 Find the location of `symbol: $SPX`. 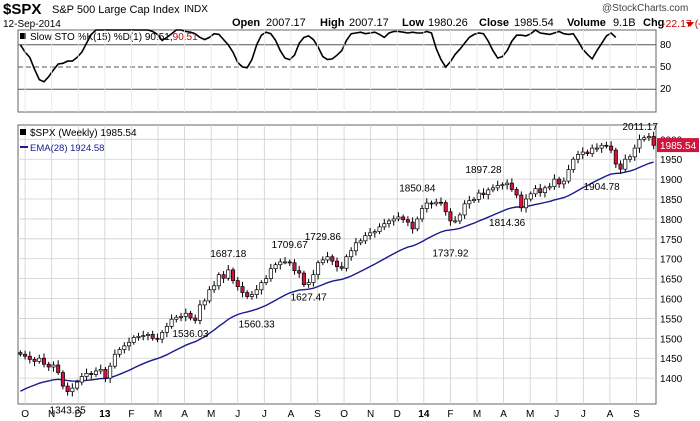

symbol: $SPX is located at coordinates (22, 9).